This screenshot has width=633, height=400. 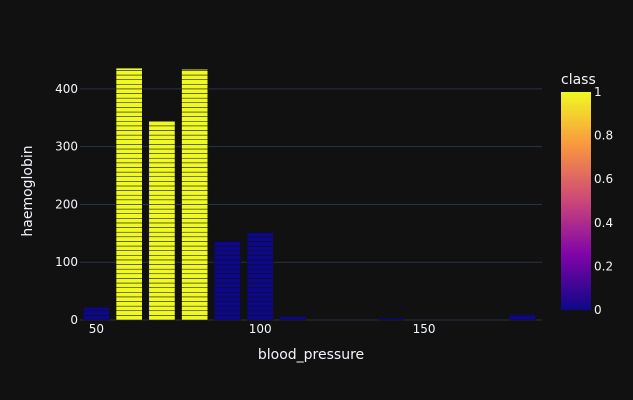 I want to click on x-tick-label: 50, so click(x=96, y=329).